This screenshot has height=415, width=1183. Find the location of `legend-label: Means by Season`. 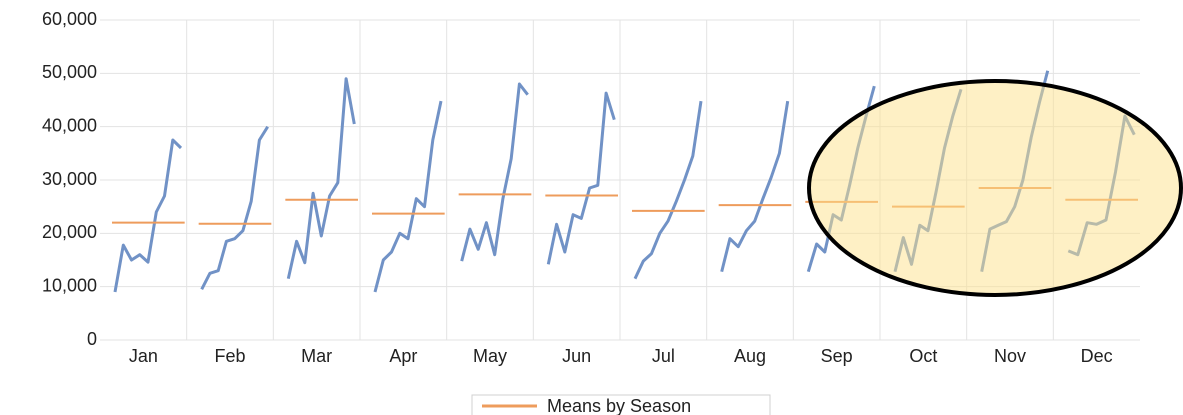

legend-label: Means by Season is located at coordinates (619, 405).